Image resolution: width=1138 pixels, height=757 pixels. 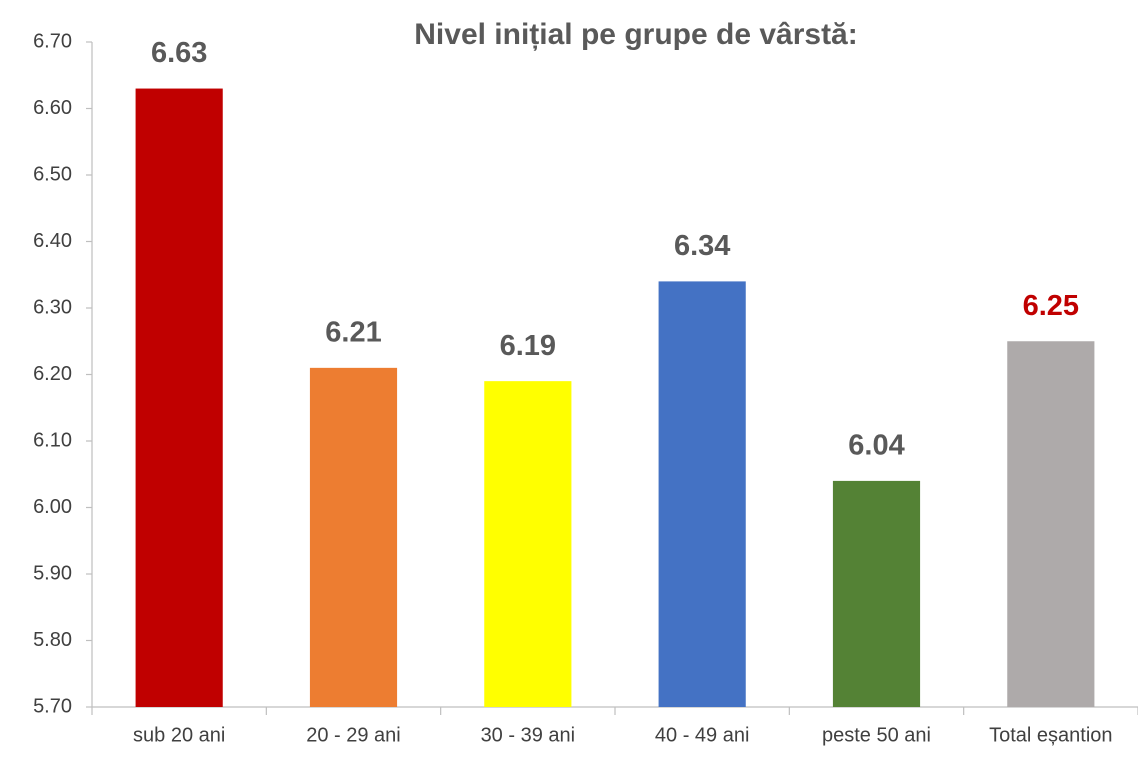 I want to click on x-tick-label: 30 - 39 ani, so click(x=528, y=735).